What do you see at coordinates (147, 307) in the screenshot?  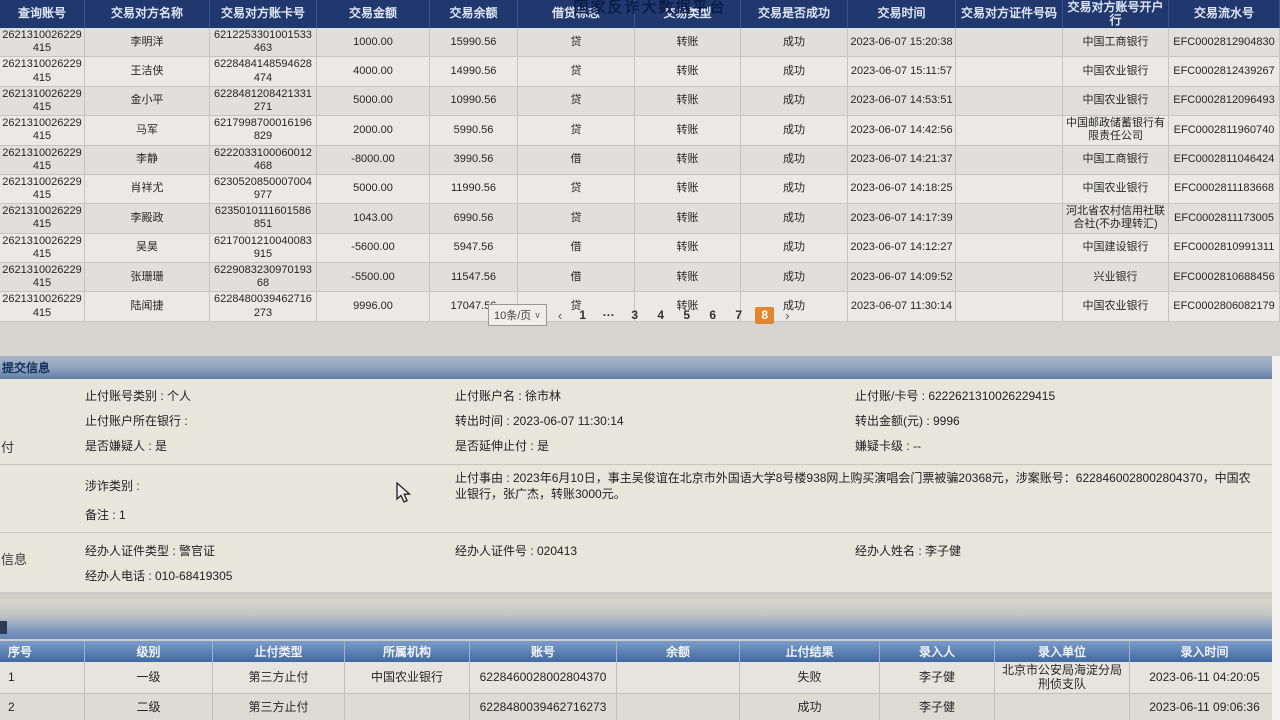 I see `table-cell: 陆闻捷` at bounding box center [147, 307].